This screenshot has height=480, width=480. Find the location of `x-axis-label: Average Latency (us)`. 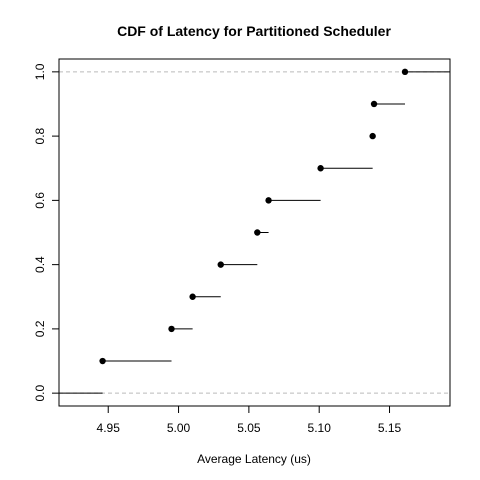

x-axis-label: Average Latency (us) is located at coordinates (254, 459).